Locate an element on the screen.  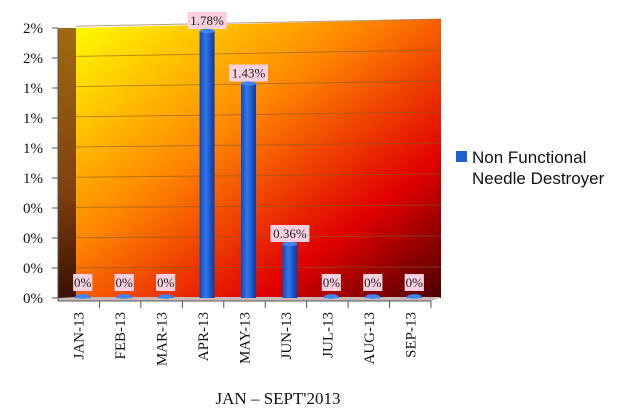
data-label: 0.36% is located at coordinates (290, 233).